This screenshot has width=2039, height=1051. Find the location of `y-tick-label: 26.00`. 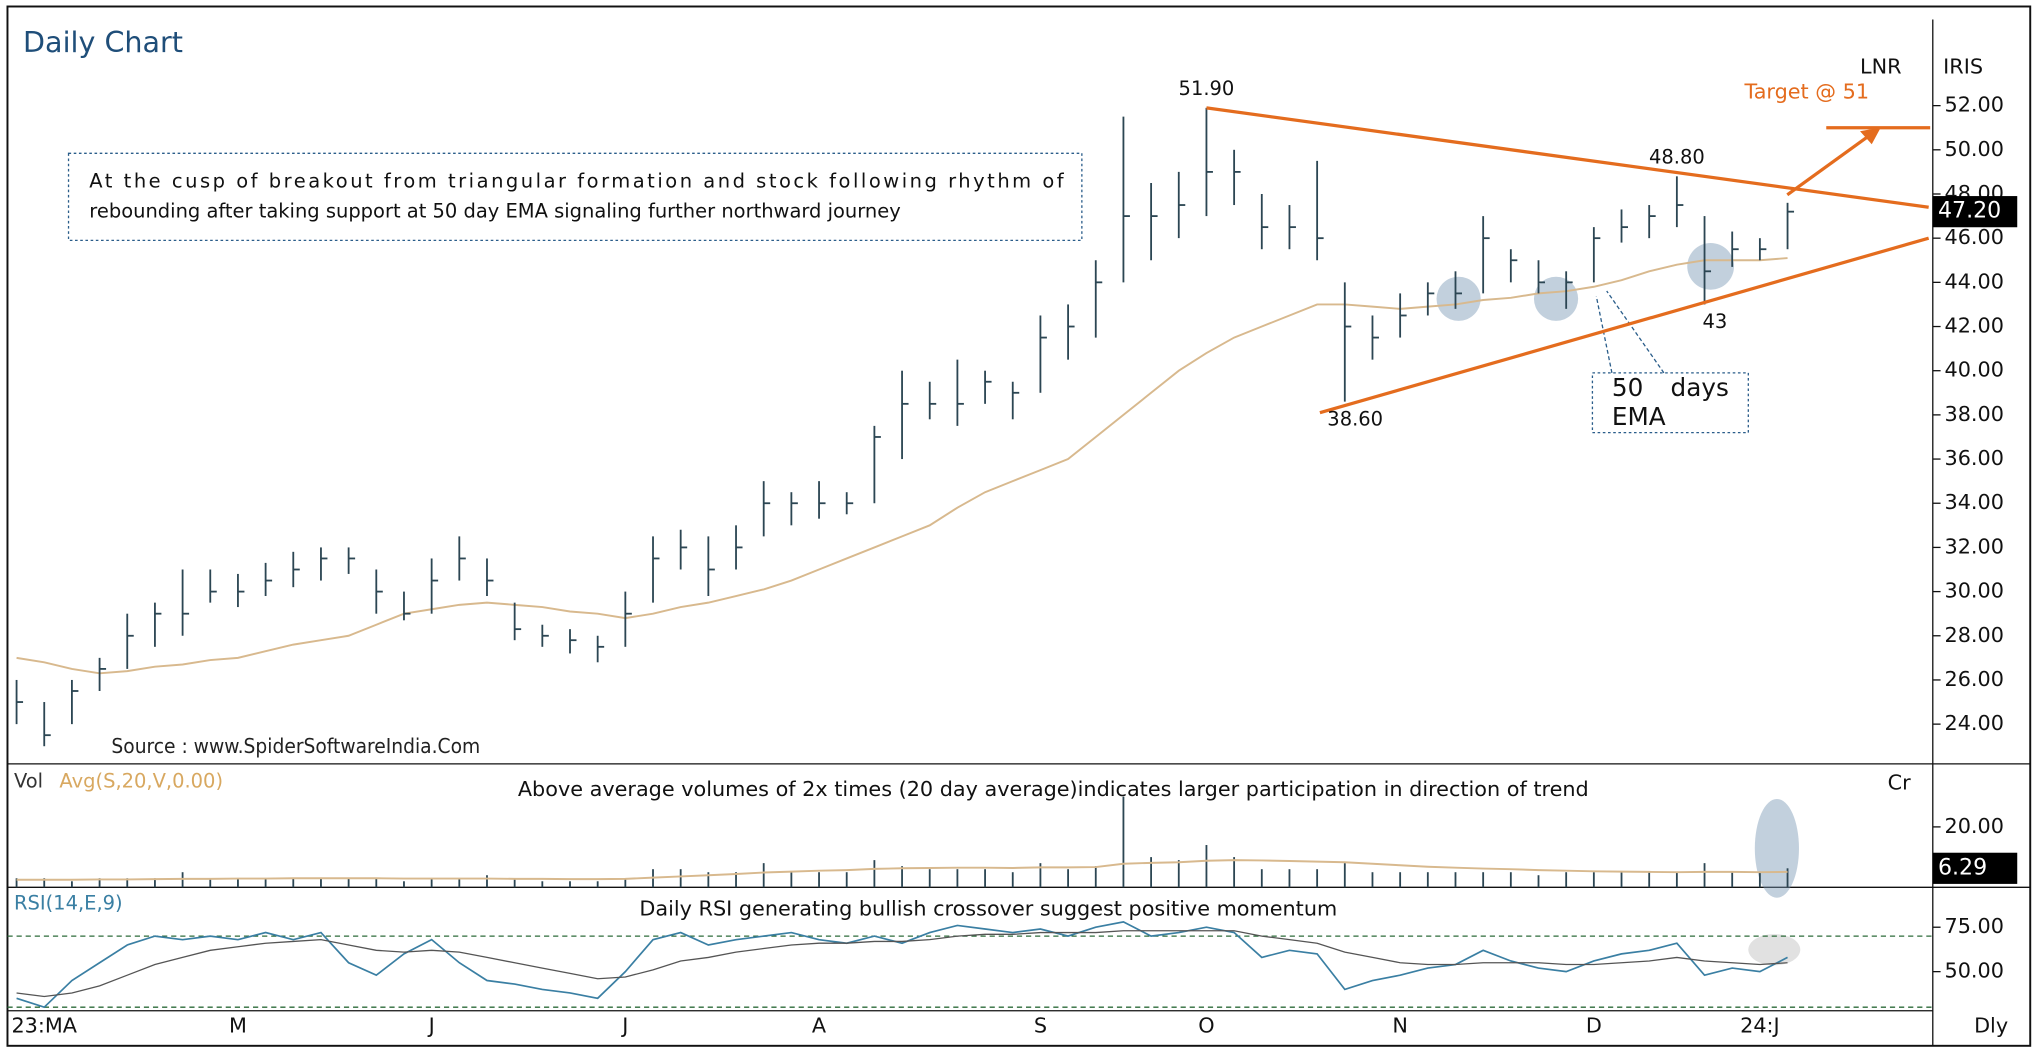

y-tick-label: 26.00 is located at coordinates (1973, 679).